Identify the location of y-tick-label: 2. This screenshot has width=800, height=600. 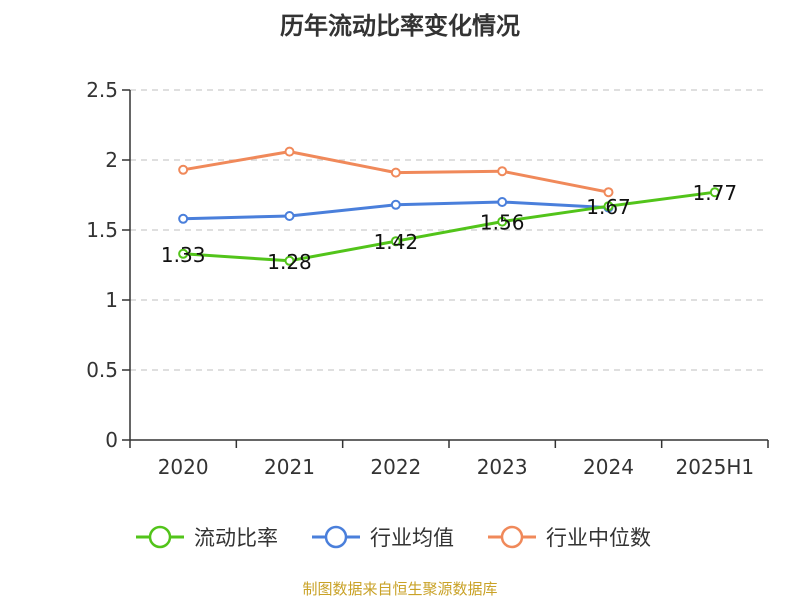
(111, 160).